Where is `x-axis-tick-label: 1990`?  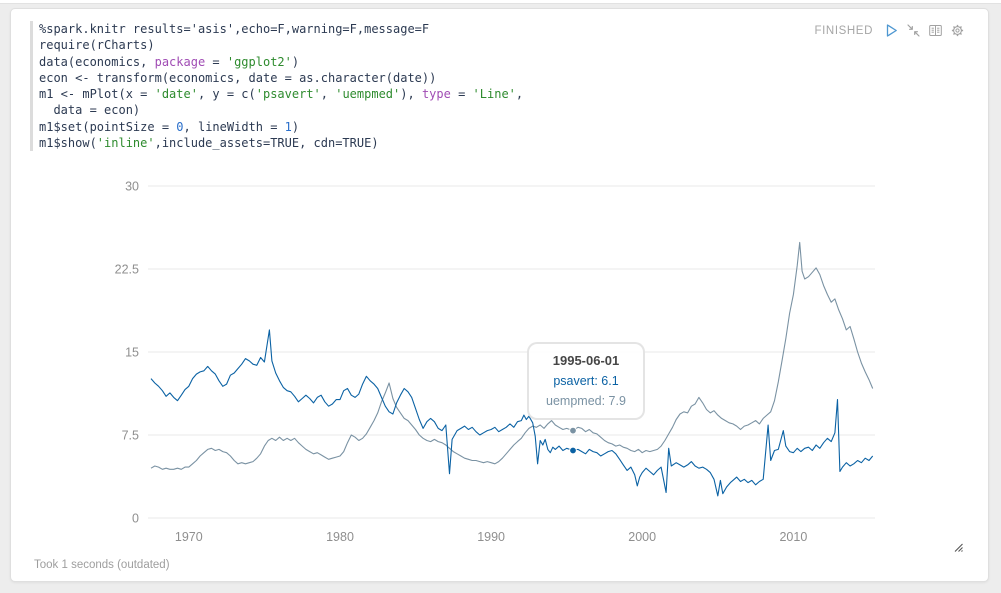 x-axis-tick-label: 1990 is located at coordinates (491, 537).